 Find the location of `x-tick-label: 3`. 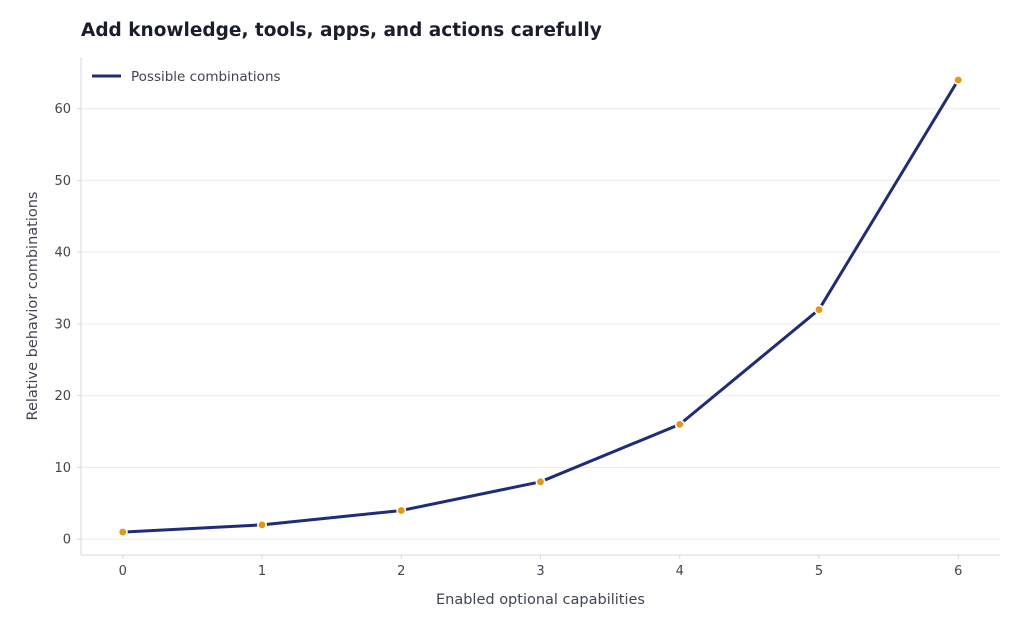

x-tick-label: 3 is located at coordinates (540, 571).